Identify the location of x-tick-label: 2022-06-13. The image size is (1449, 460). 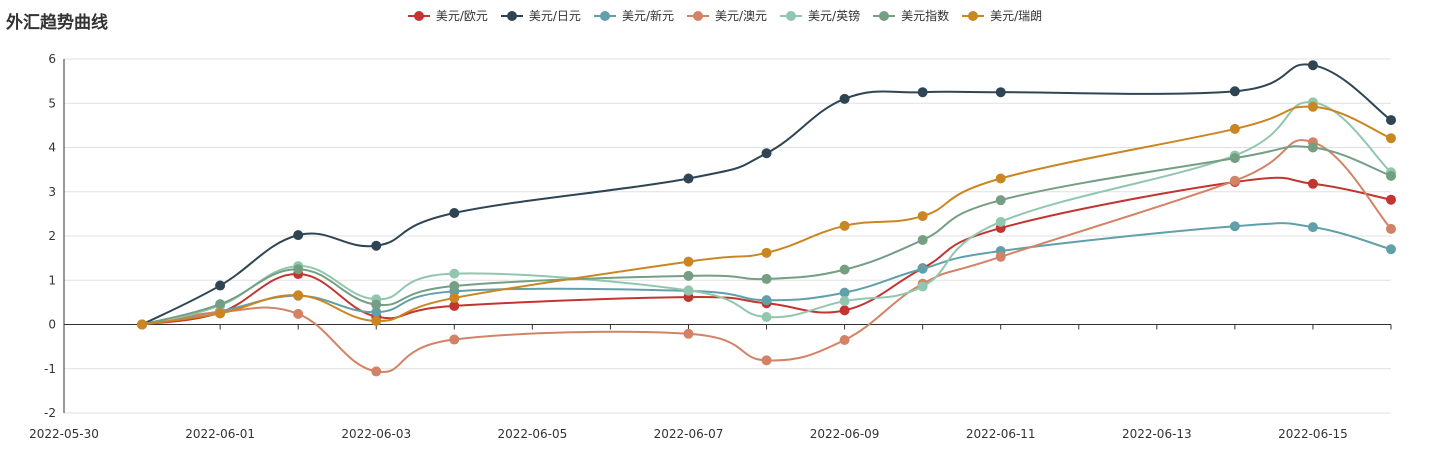
(1157, 434).